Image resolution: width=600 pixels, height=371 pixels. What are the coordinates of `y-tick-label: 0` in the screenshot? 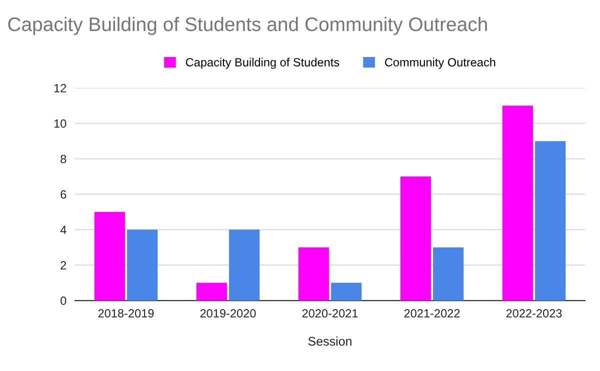 It's located at (63, 300).